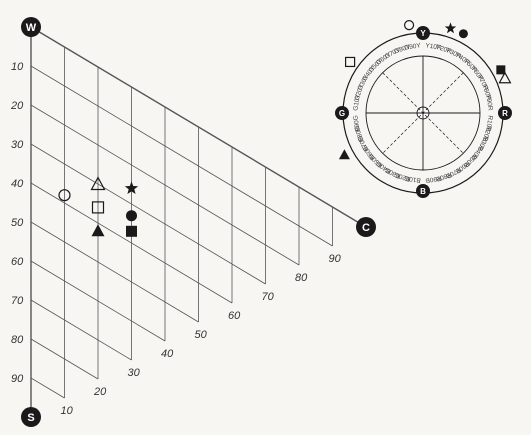 Image resolution: width=531 pixels, height=435 pixels. Describe the element at coordinates (413, 47) in the screenshot. I see `hue-label: G90Y` at that location.